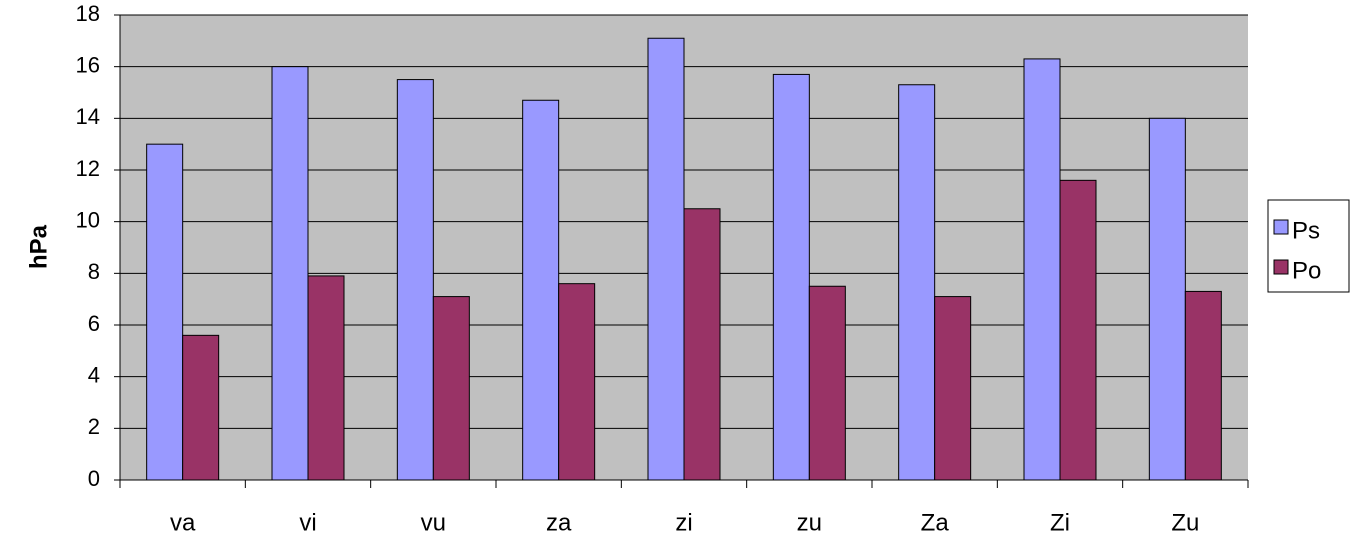 The image size is (1350, 541). What do you see at coordinates (1060, 522) in the screenshot?
I see `x-tick-label: Zi` at bounding box center [1060, 522].